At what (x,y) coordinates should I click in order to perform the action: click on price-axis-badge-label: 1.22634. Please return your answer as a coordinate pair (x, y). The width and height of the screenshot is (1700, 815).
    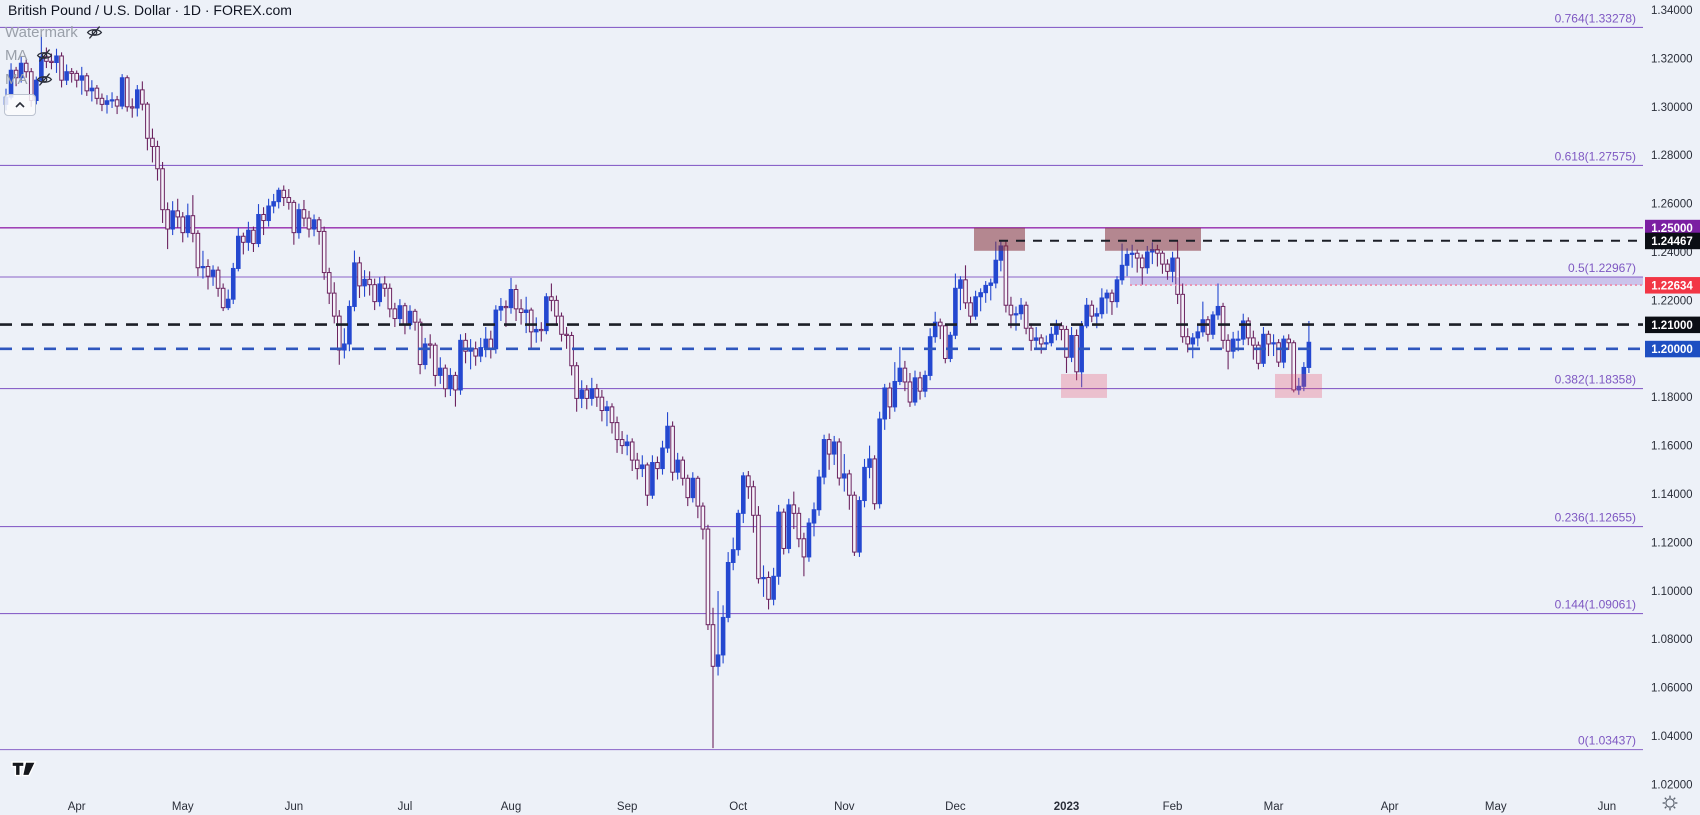
    Looking at the image, I should click on (1672, 286).